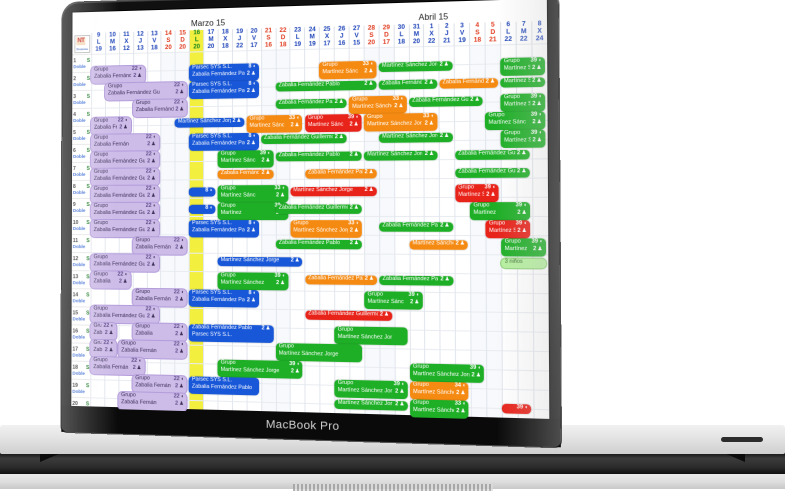 The width and height of the screenshot is (785, 491). Describe the element at coordinates (493, 34) in the screenshot. I see `day-header-5: 5 D 21` at that location.